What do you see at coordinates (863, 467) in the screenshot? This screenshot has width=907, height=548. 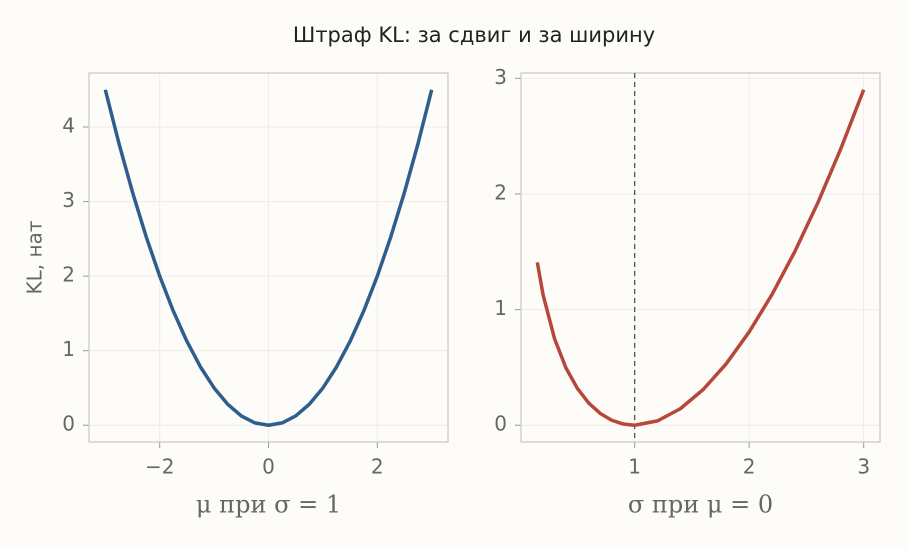 I see `x-tick-label: 3` at bounding box center [863, 467].